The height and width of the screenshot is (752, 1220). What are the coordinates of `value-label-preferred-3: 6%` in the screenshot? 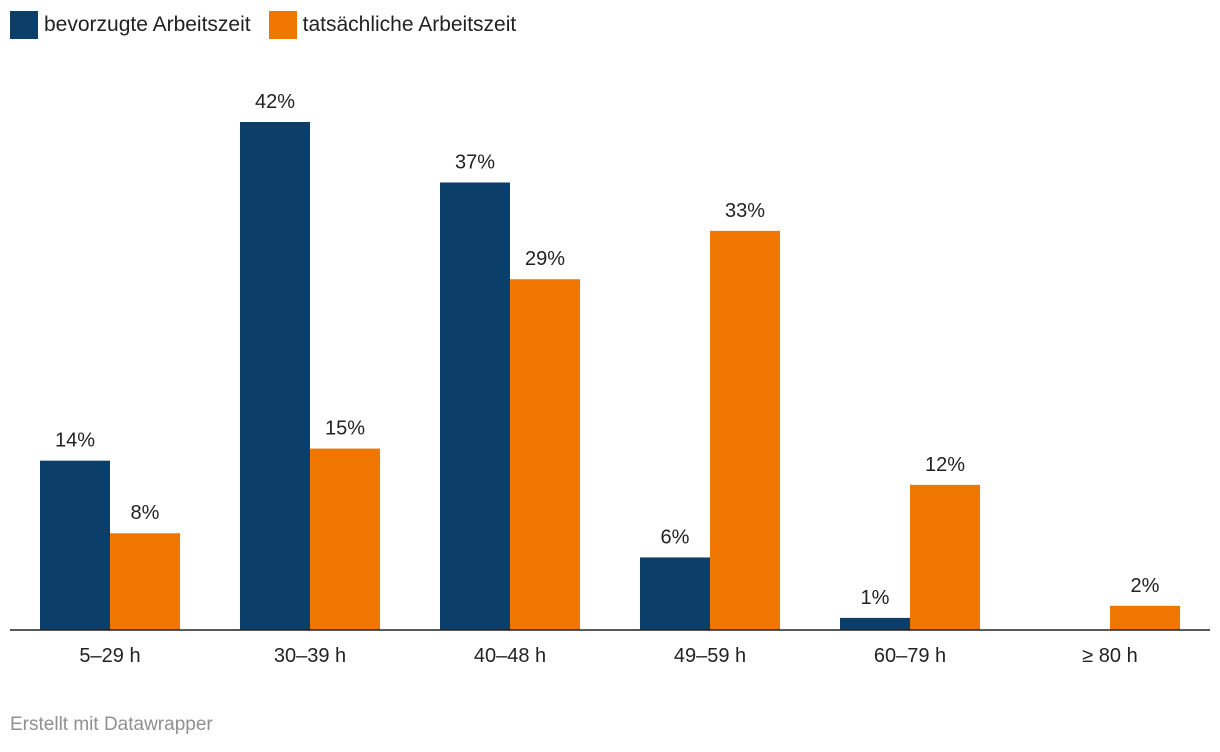 It's located at (675, 537).